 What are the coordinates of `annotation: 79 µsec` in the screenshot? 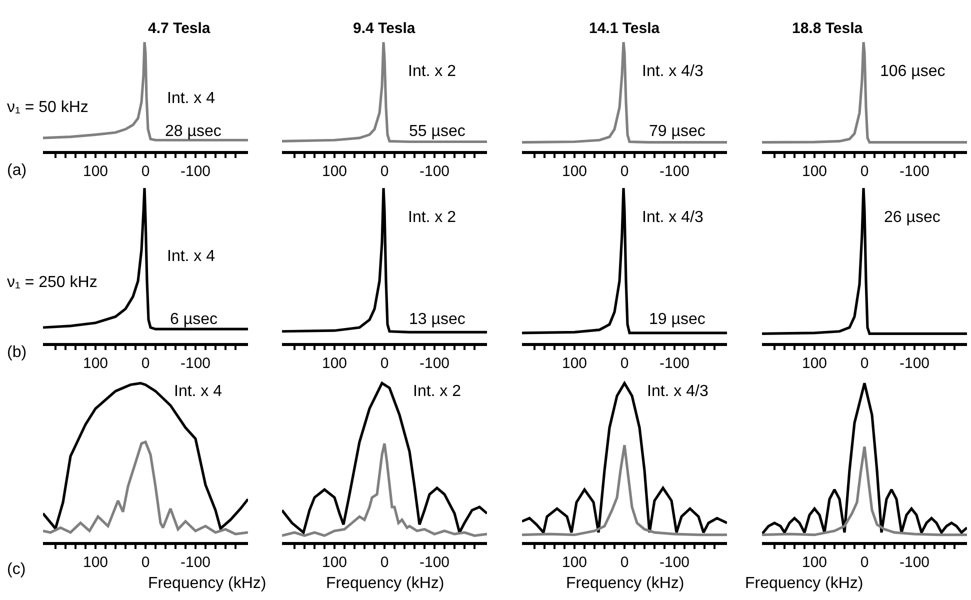 It's located at (677, 131).